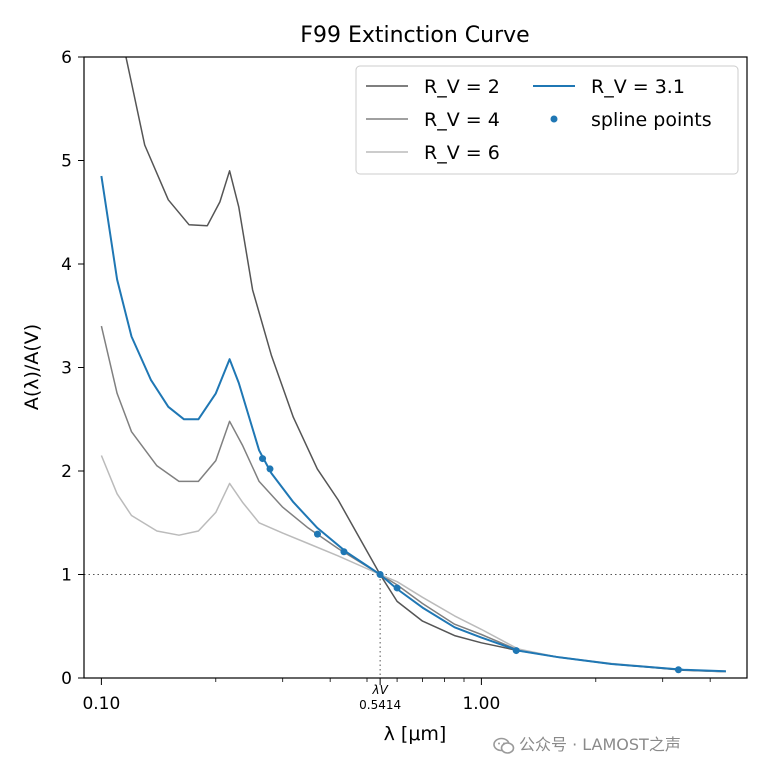 The height and width of the screenshot is (771, 771). I want to click on wechat-icon, so click(504, 745).